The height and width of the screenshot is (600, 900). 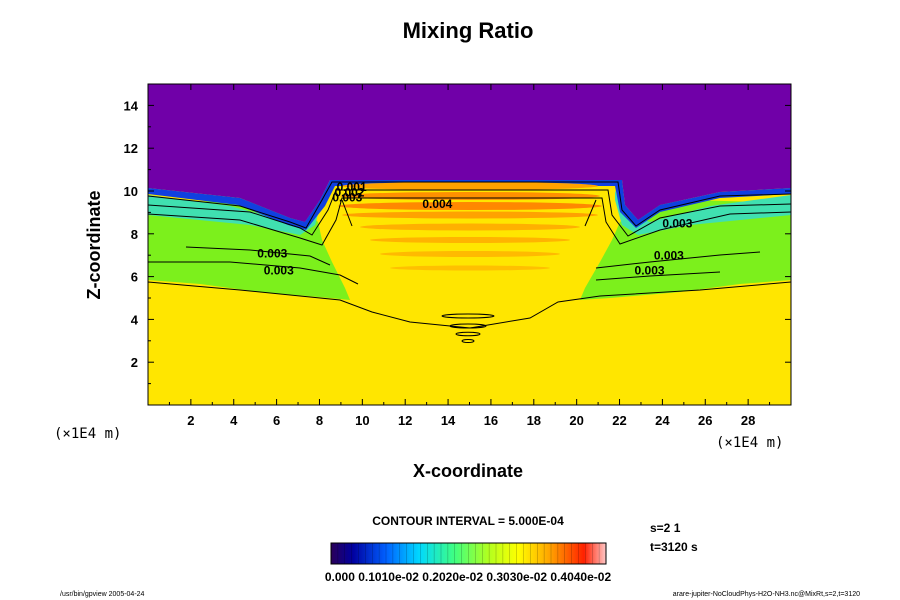 I want to click on x-tick-label: 18, so click(x=534, y=420).